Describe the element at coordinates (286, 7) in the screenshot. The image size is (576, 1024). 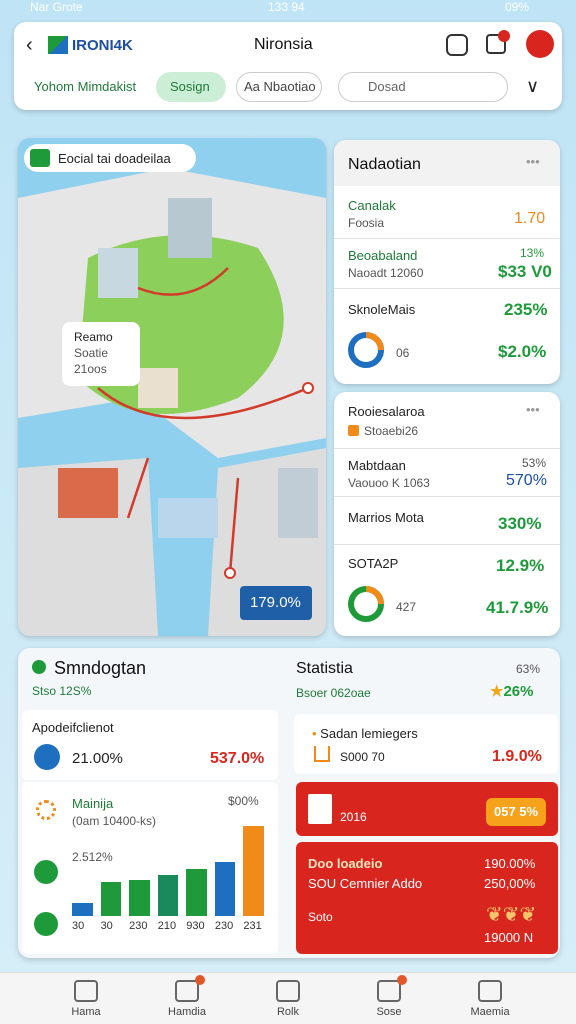
I see `time: 133 94` at that location.